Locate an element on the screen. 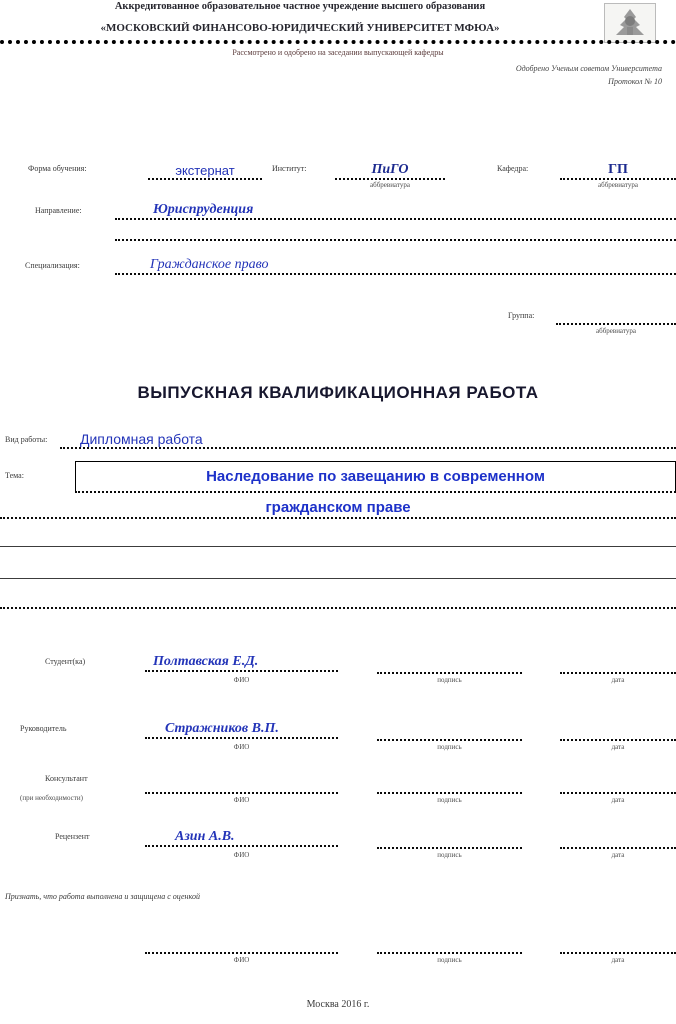 The image size is (676, 1024). supervisor-name: Стражников В.П. is located at coordinates (222, 728).